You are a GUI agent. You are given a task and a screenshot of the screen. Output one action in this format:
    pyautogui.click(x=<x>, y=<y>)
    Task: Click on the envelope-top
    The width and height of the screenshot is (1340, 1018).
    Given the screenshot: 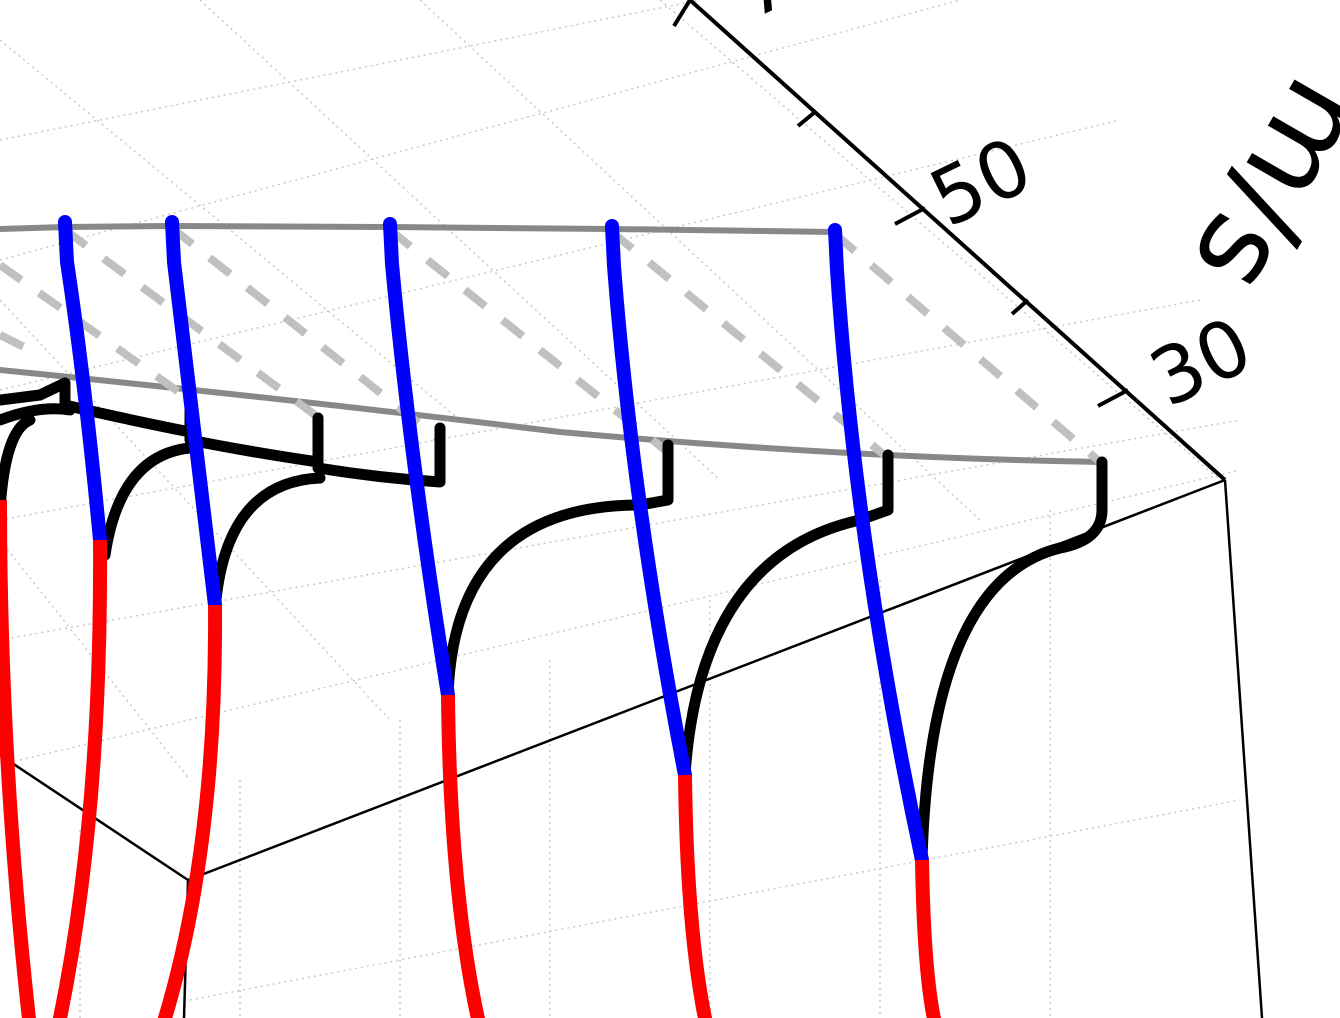 What is the action you would take?
    pyautogui.click(x=419, y=228)
    